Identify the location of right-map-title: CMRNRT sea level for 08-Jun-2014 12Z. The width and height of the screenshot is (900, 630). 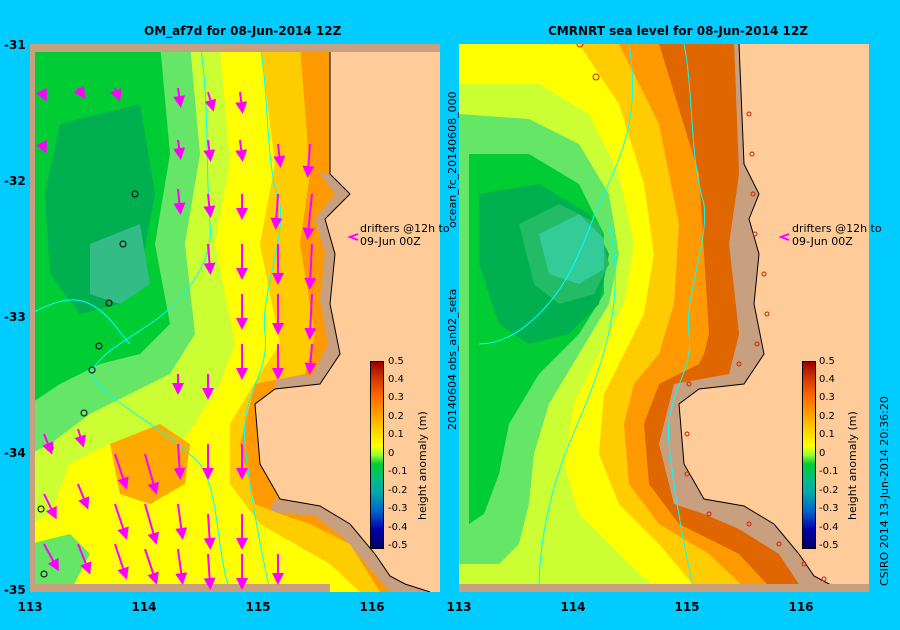
(678, 31).